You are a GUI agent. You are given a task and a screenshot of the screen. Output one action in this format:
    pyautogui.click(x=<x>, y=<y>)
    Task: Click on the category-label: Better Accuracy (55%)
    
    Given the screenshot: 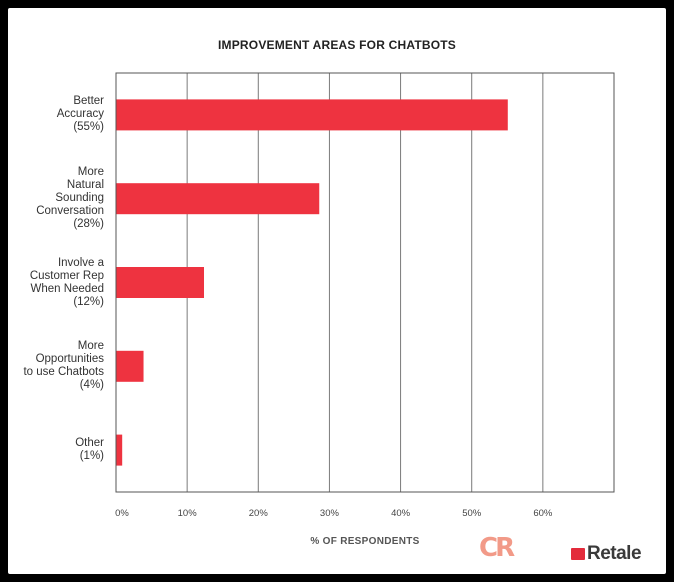 What is the action you would take?
    pyautogui.click(x=80, y=114)
    